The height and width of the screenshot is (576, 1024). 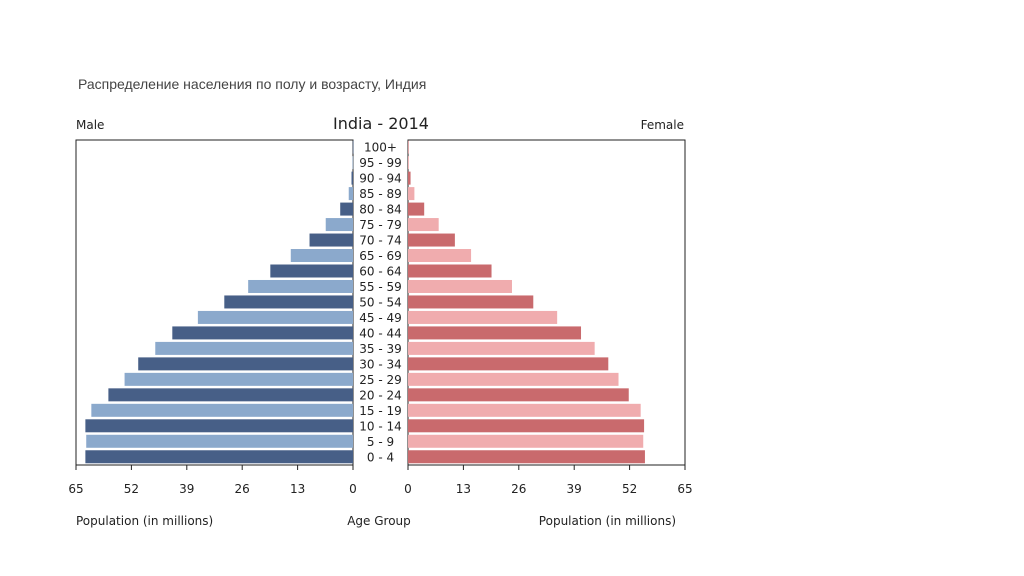 What do you see at coordinates (380, 210) in the screenshot?
I see `age-group-tick: 80 - 84` at bounding box center [380, 210].